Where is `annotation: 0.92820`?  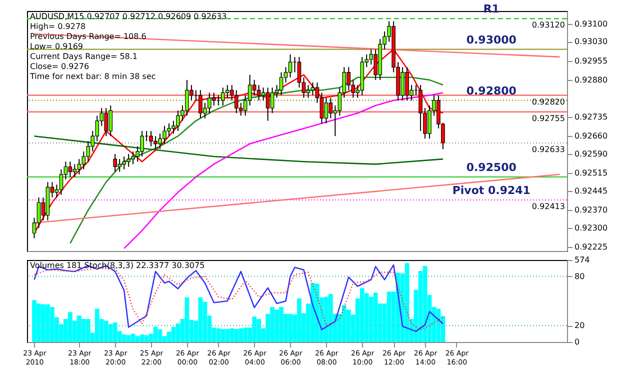 annotation: 0.92820 is located at coordinates (548, 101).